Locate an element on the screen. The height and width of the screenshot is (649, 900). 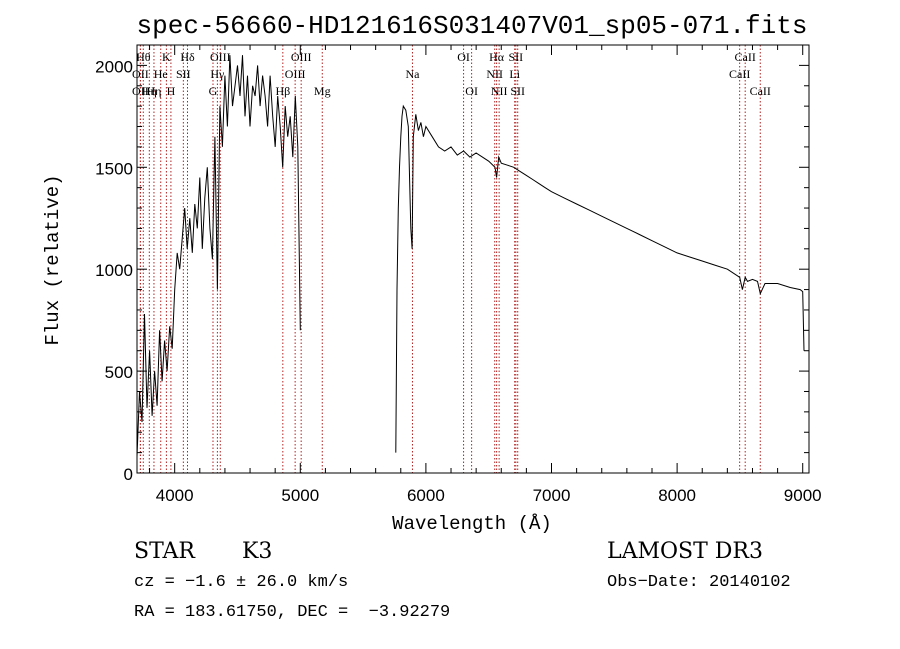
line-label-2: OII is located at coordinates (140, 91).